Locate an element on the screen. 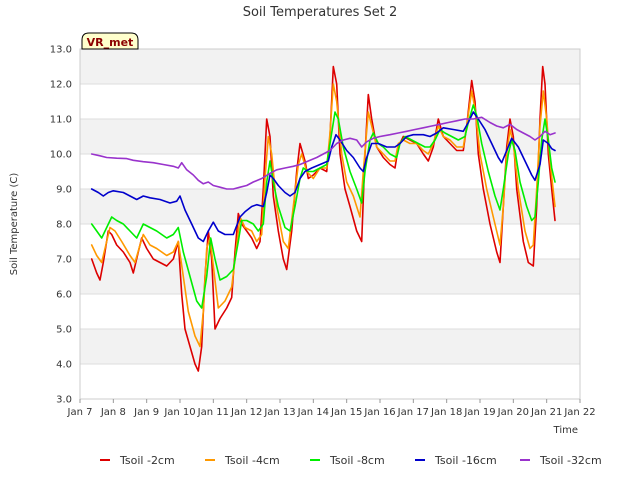 The image size is (640, 480). x-tick-label: Jan 14 is located at coordinates (313, 412).